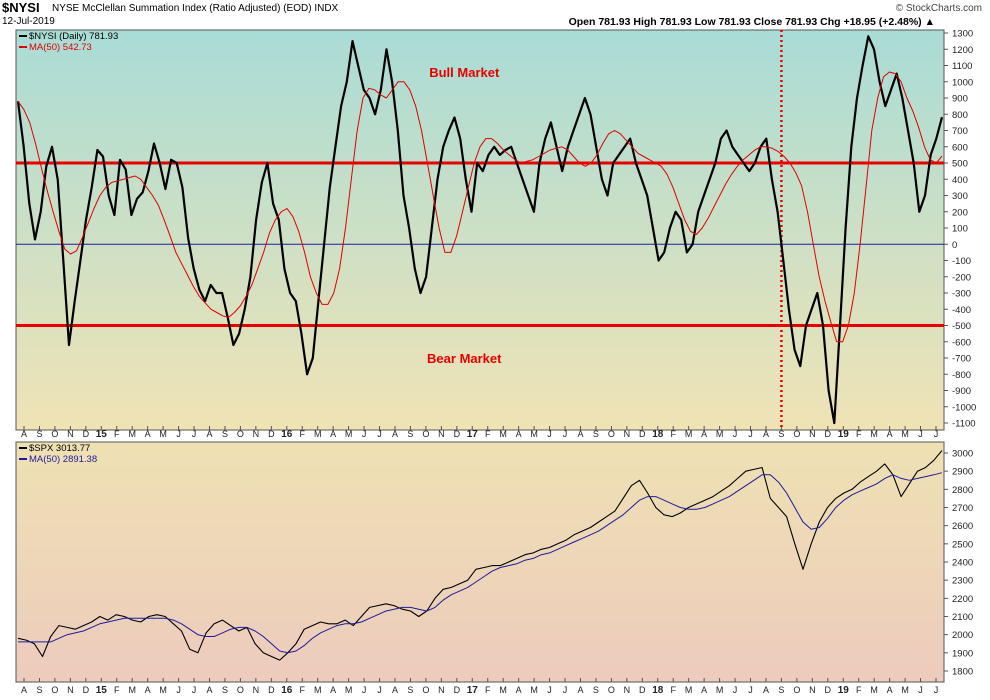  Describe the element at coordinates (960, 229) in the screenshot. I see `top-y-tick-label: 100` at that location.